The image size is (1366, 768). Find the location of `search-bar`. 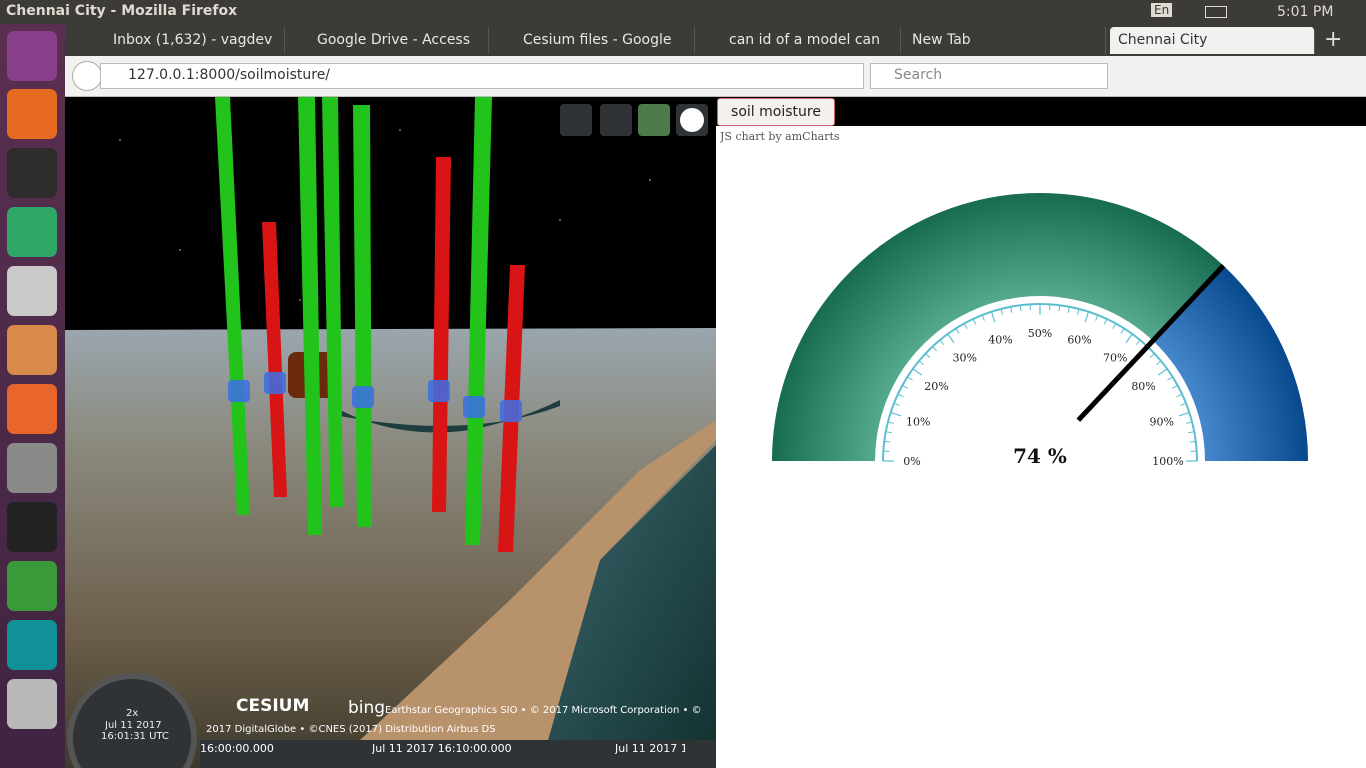

search-bar is located at coordinates (989, 76).